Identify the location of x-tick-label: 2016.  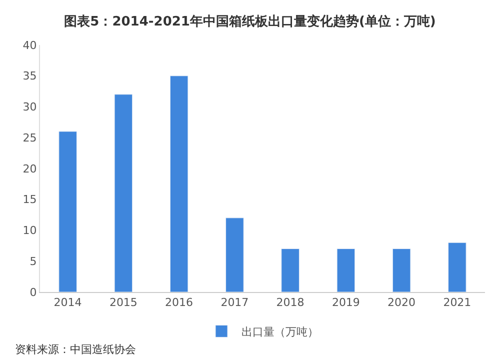
(179, 303).